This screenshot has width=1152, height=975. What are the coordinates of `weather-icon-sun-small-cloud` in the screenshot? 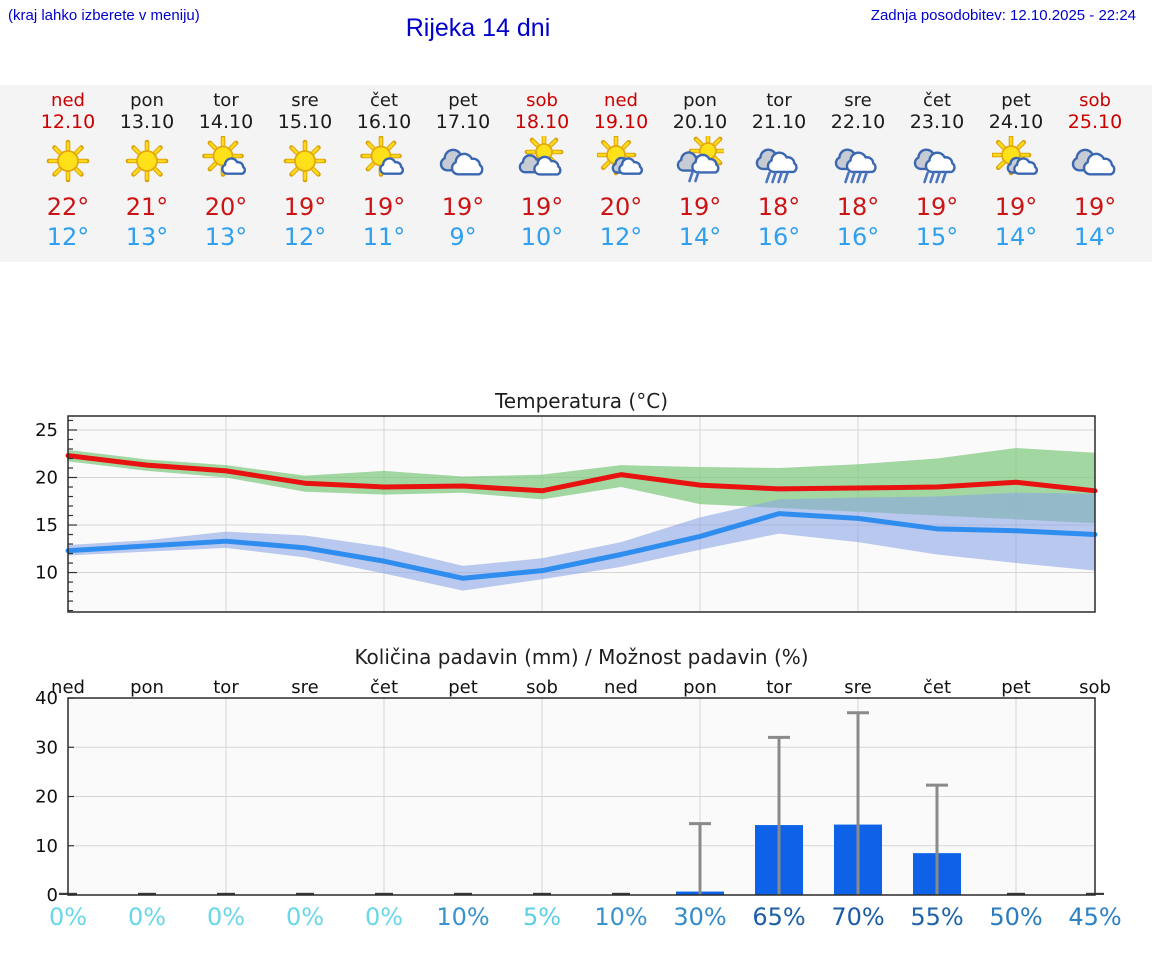 It's located at (384, 156).